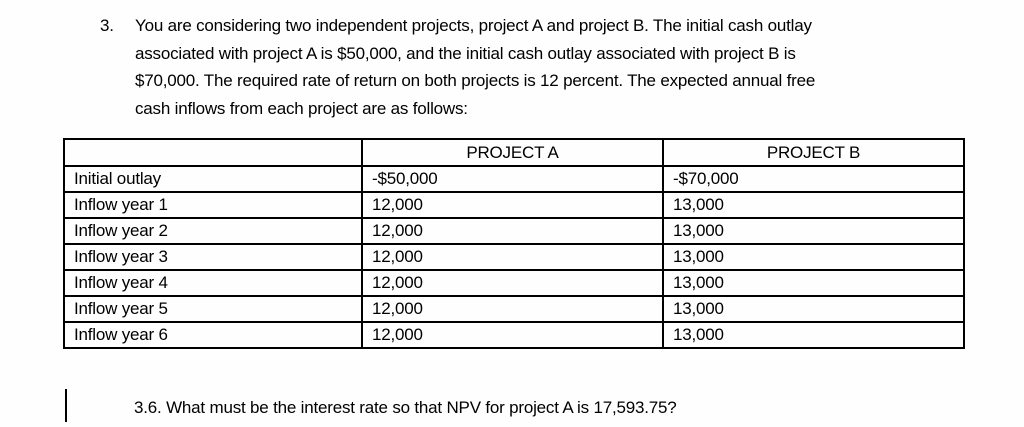 The height and width of the screenshot is (427, 1024). I want to click on row-label: Inflow year 4, so click(213, 283).